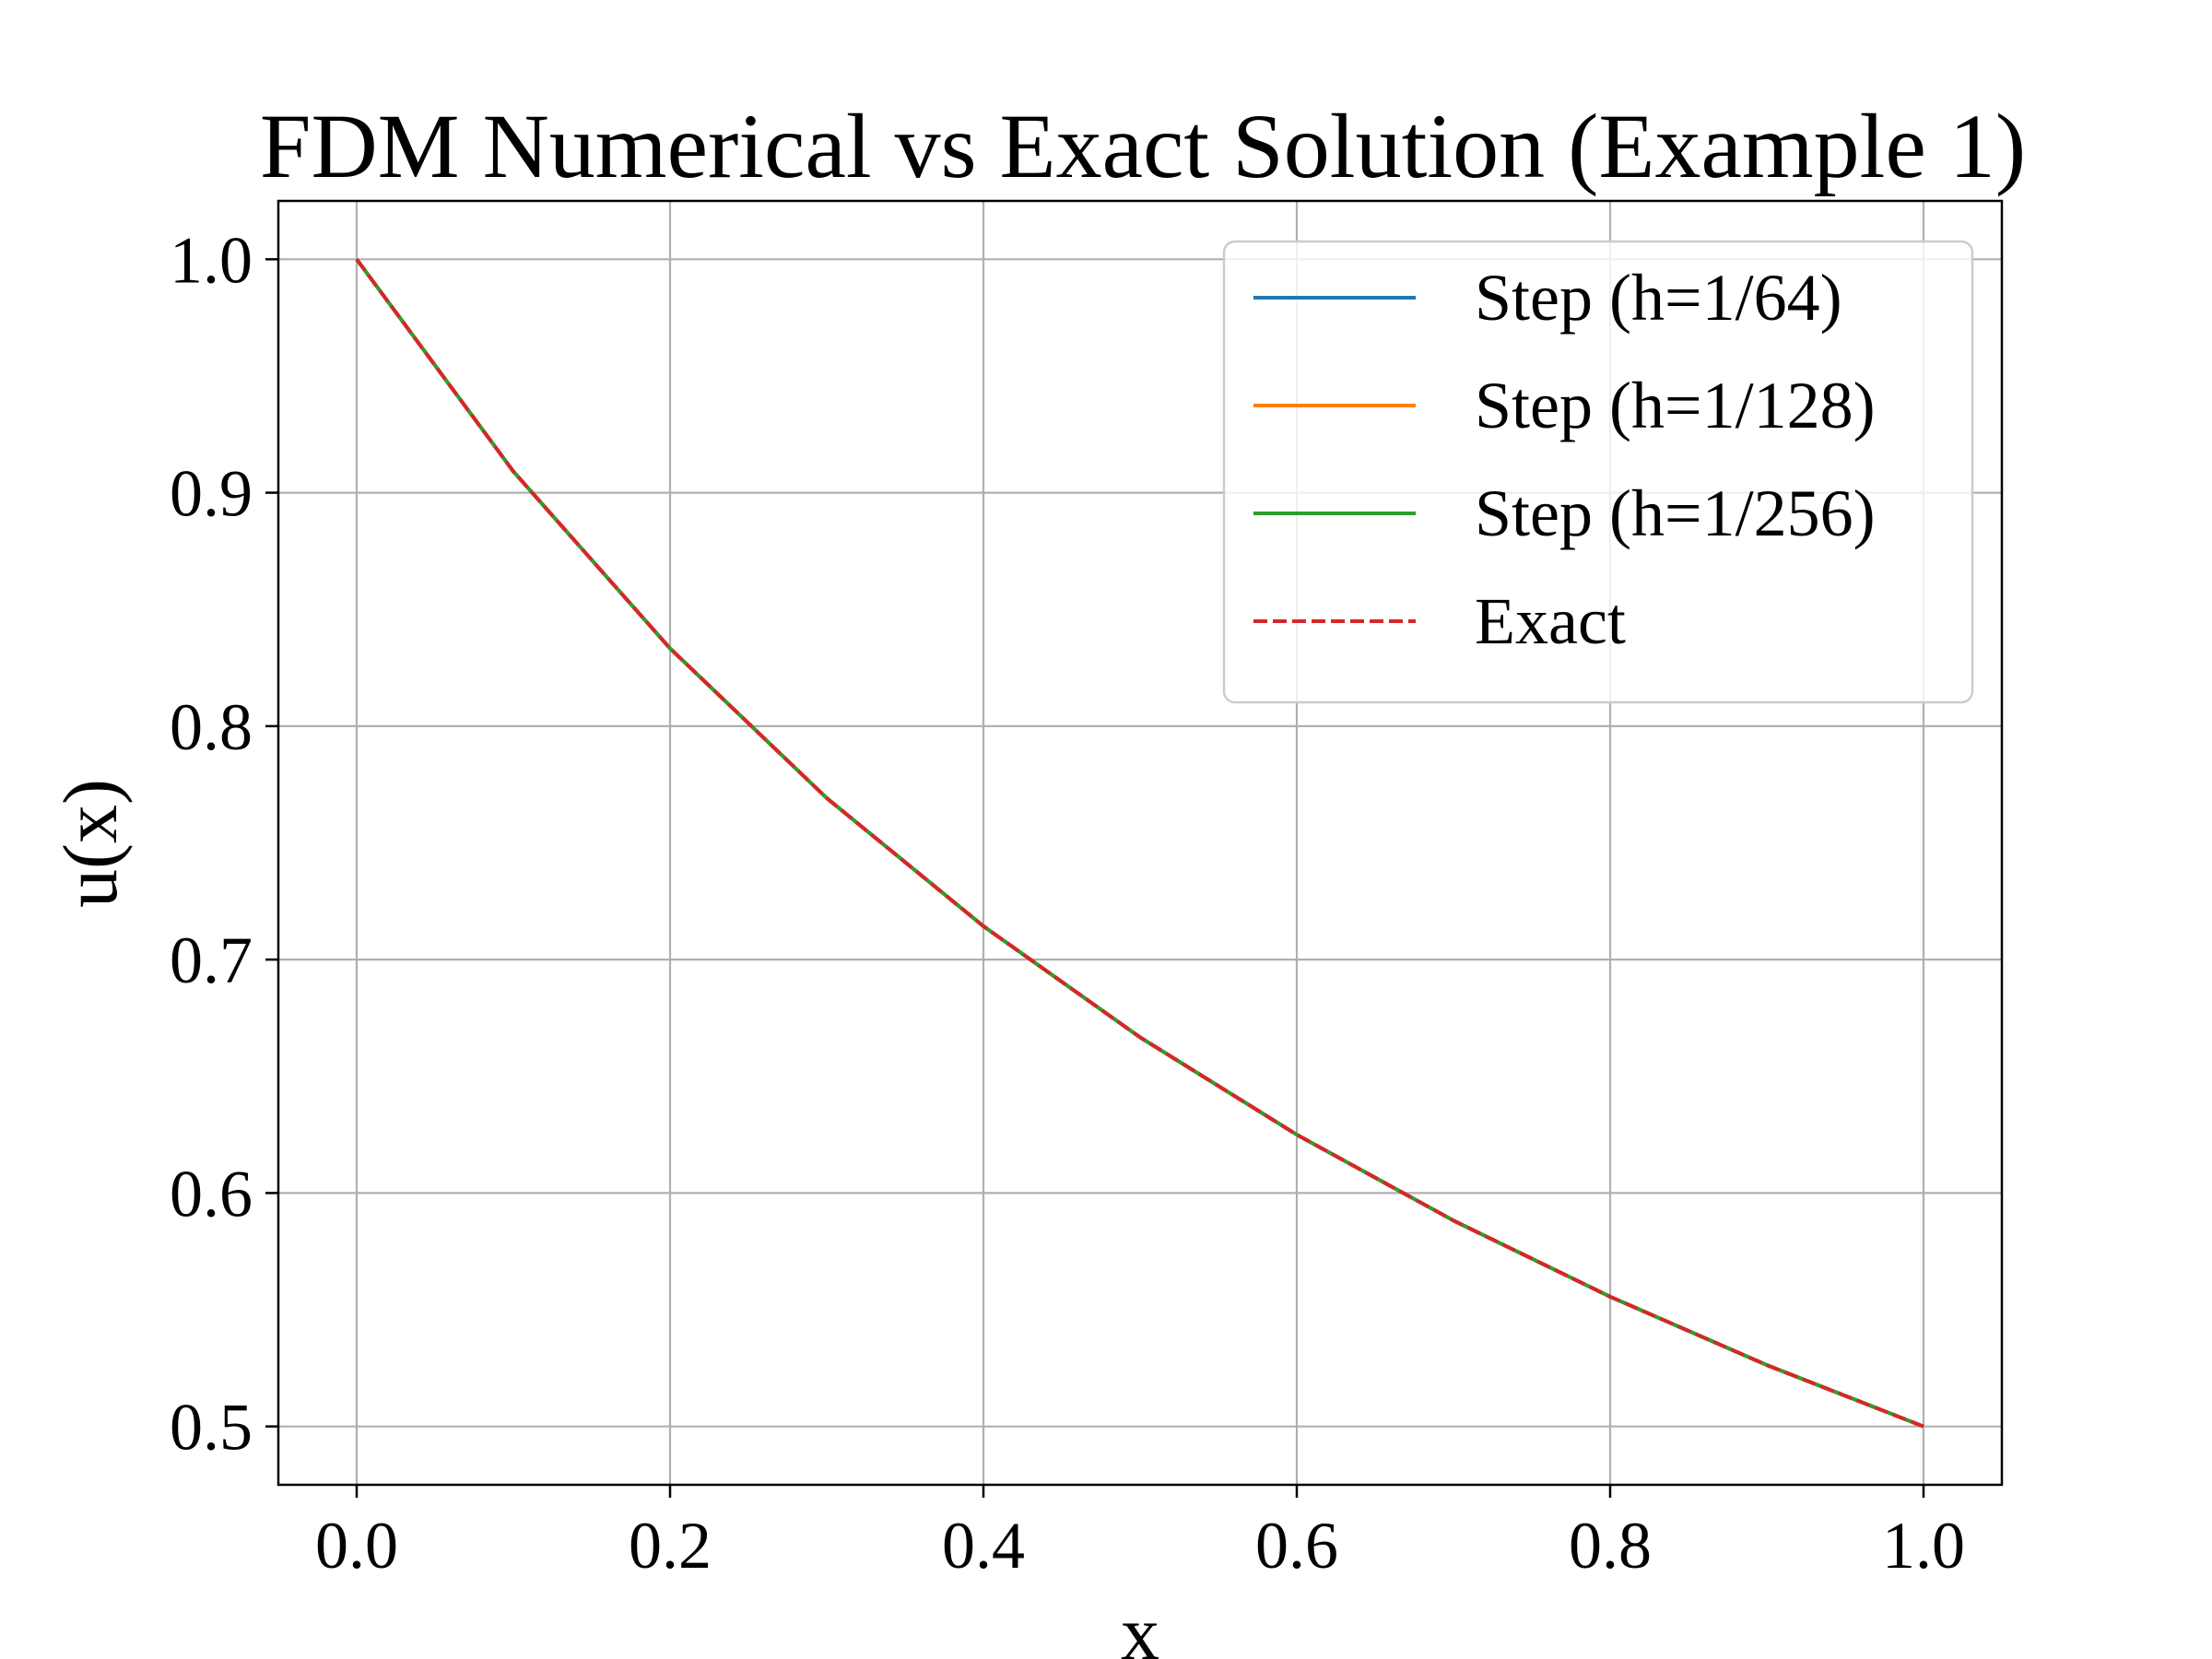  I want to click on x-tick-label: 0.0, so click(356, 1546).